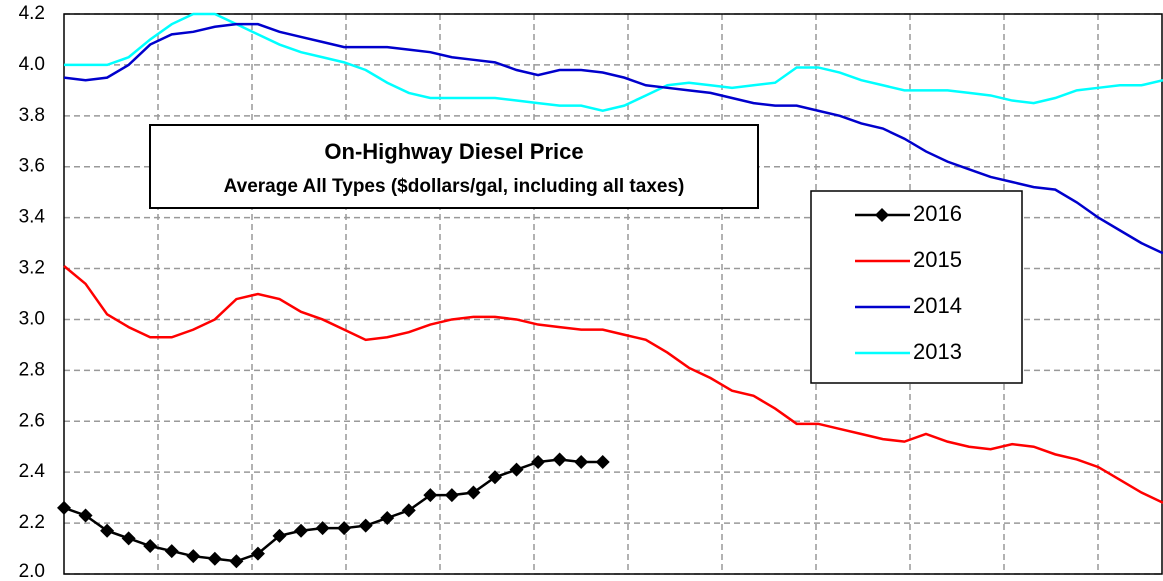  I want to click on y-tick-label: 2.4, so click(32, 471).